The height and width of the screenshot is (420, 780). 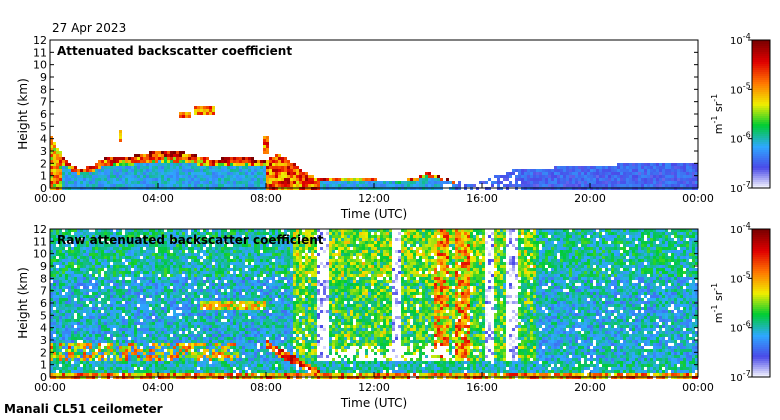 I want to click on site-label: Manali CL51 ceilometer, so click(x=83, y=409).